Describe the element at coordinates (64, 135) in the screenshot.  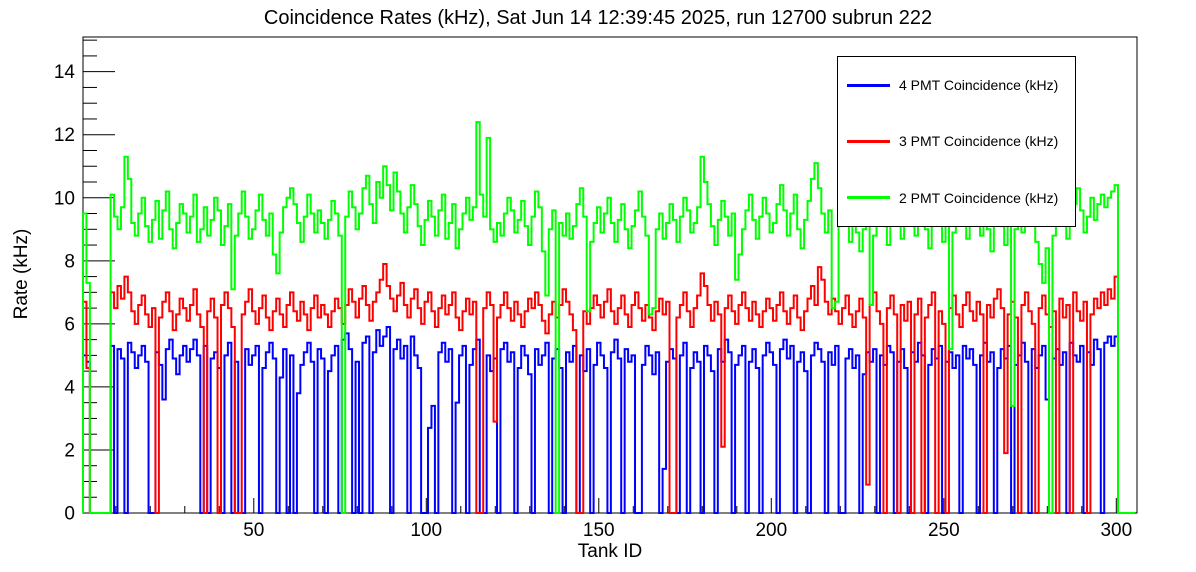
I see `y-tick-label: 12` at that location.